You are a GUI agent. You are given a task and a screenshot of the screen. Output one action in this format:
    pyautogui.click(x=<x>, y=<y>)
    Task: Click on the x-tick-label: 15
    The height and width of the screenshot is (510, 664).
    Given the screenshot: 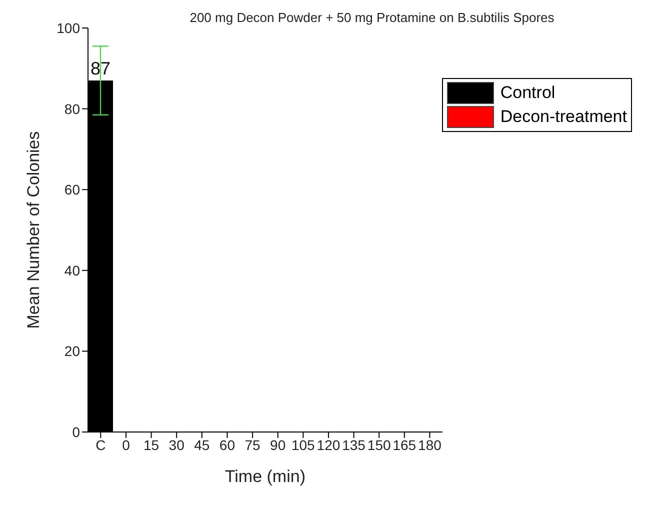 What is the action you would take?
    pyautogui.click(x=151, y=444)
    